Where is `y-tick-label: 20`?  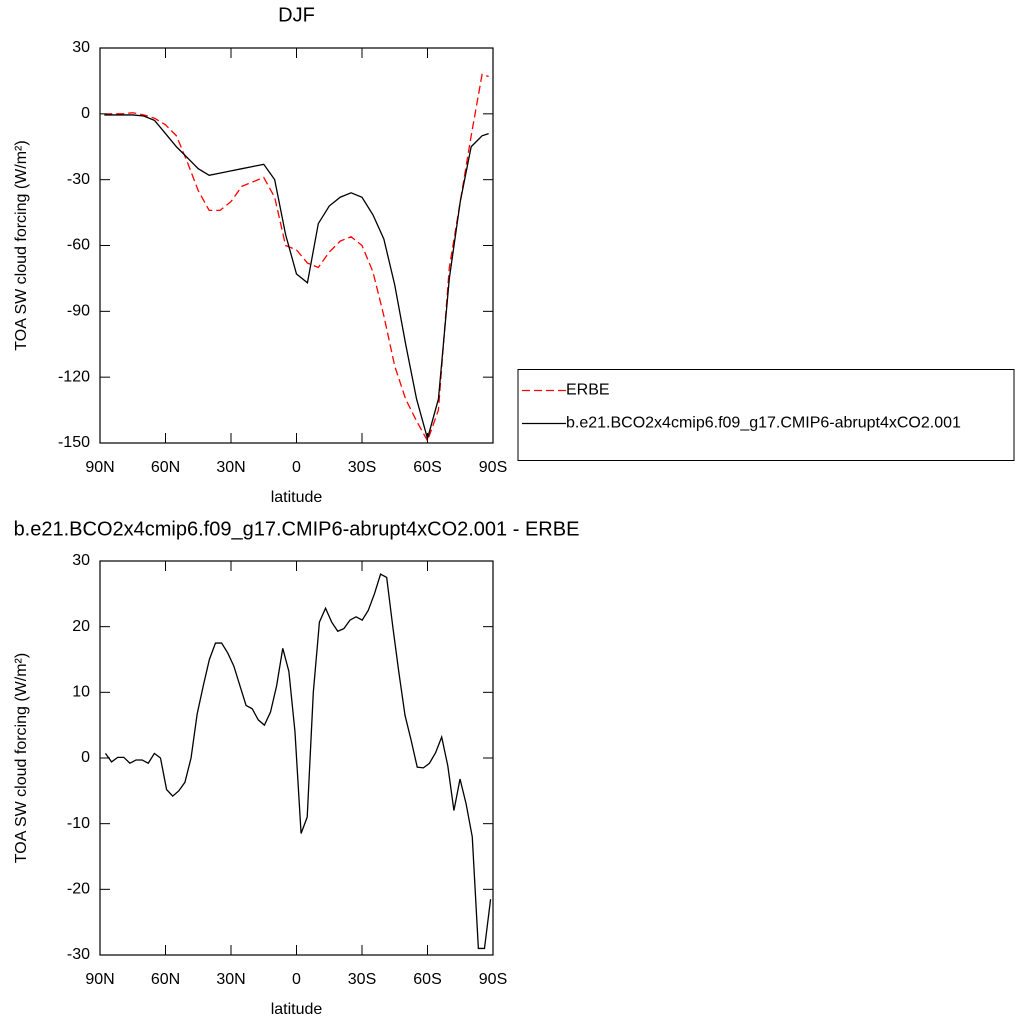 y-tick-label: 20 is located at coordinates (81, 626).